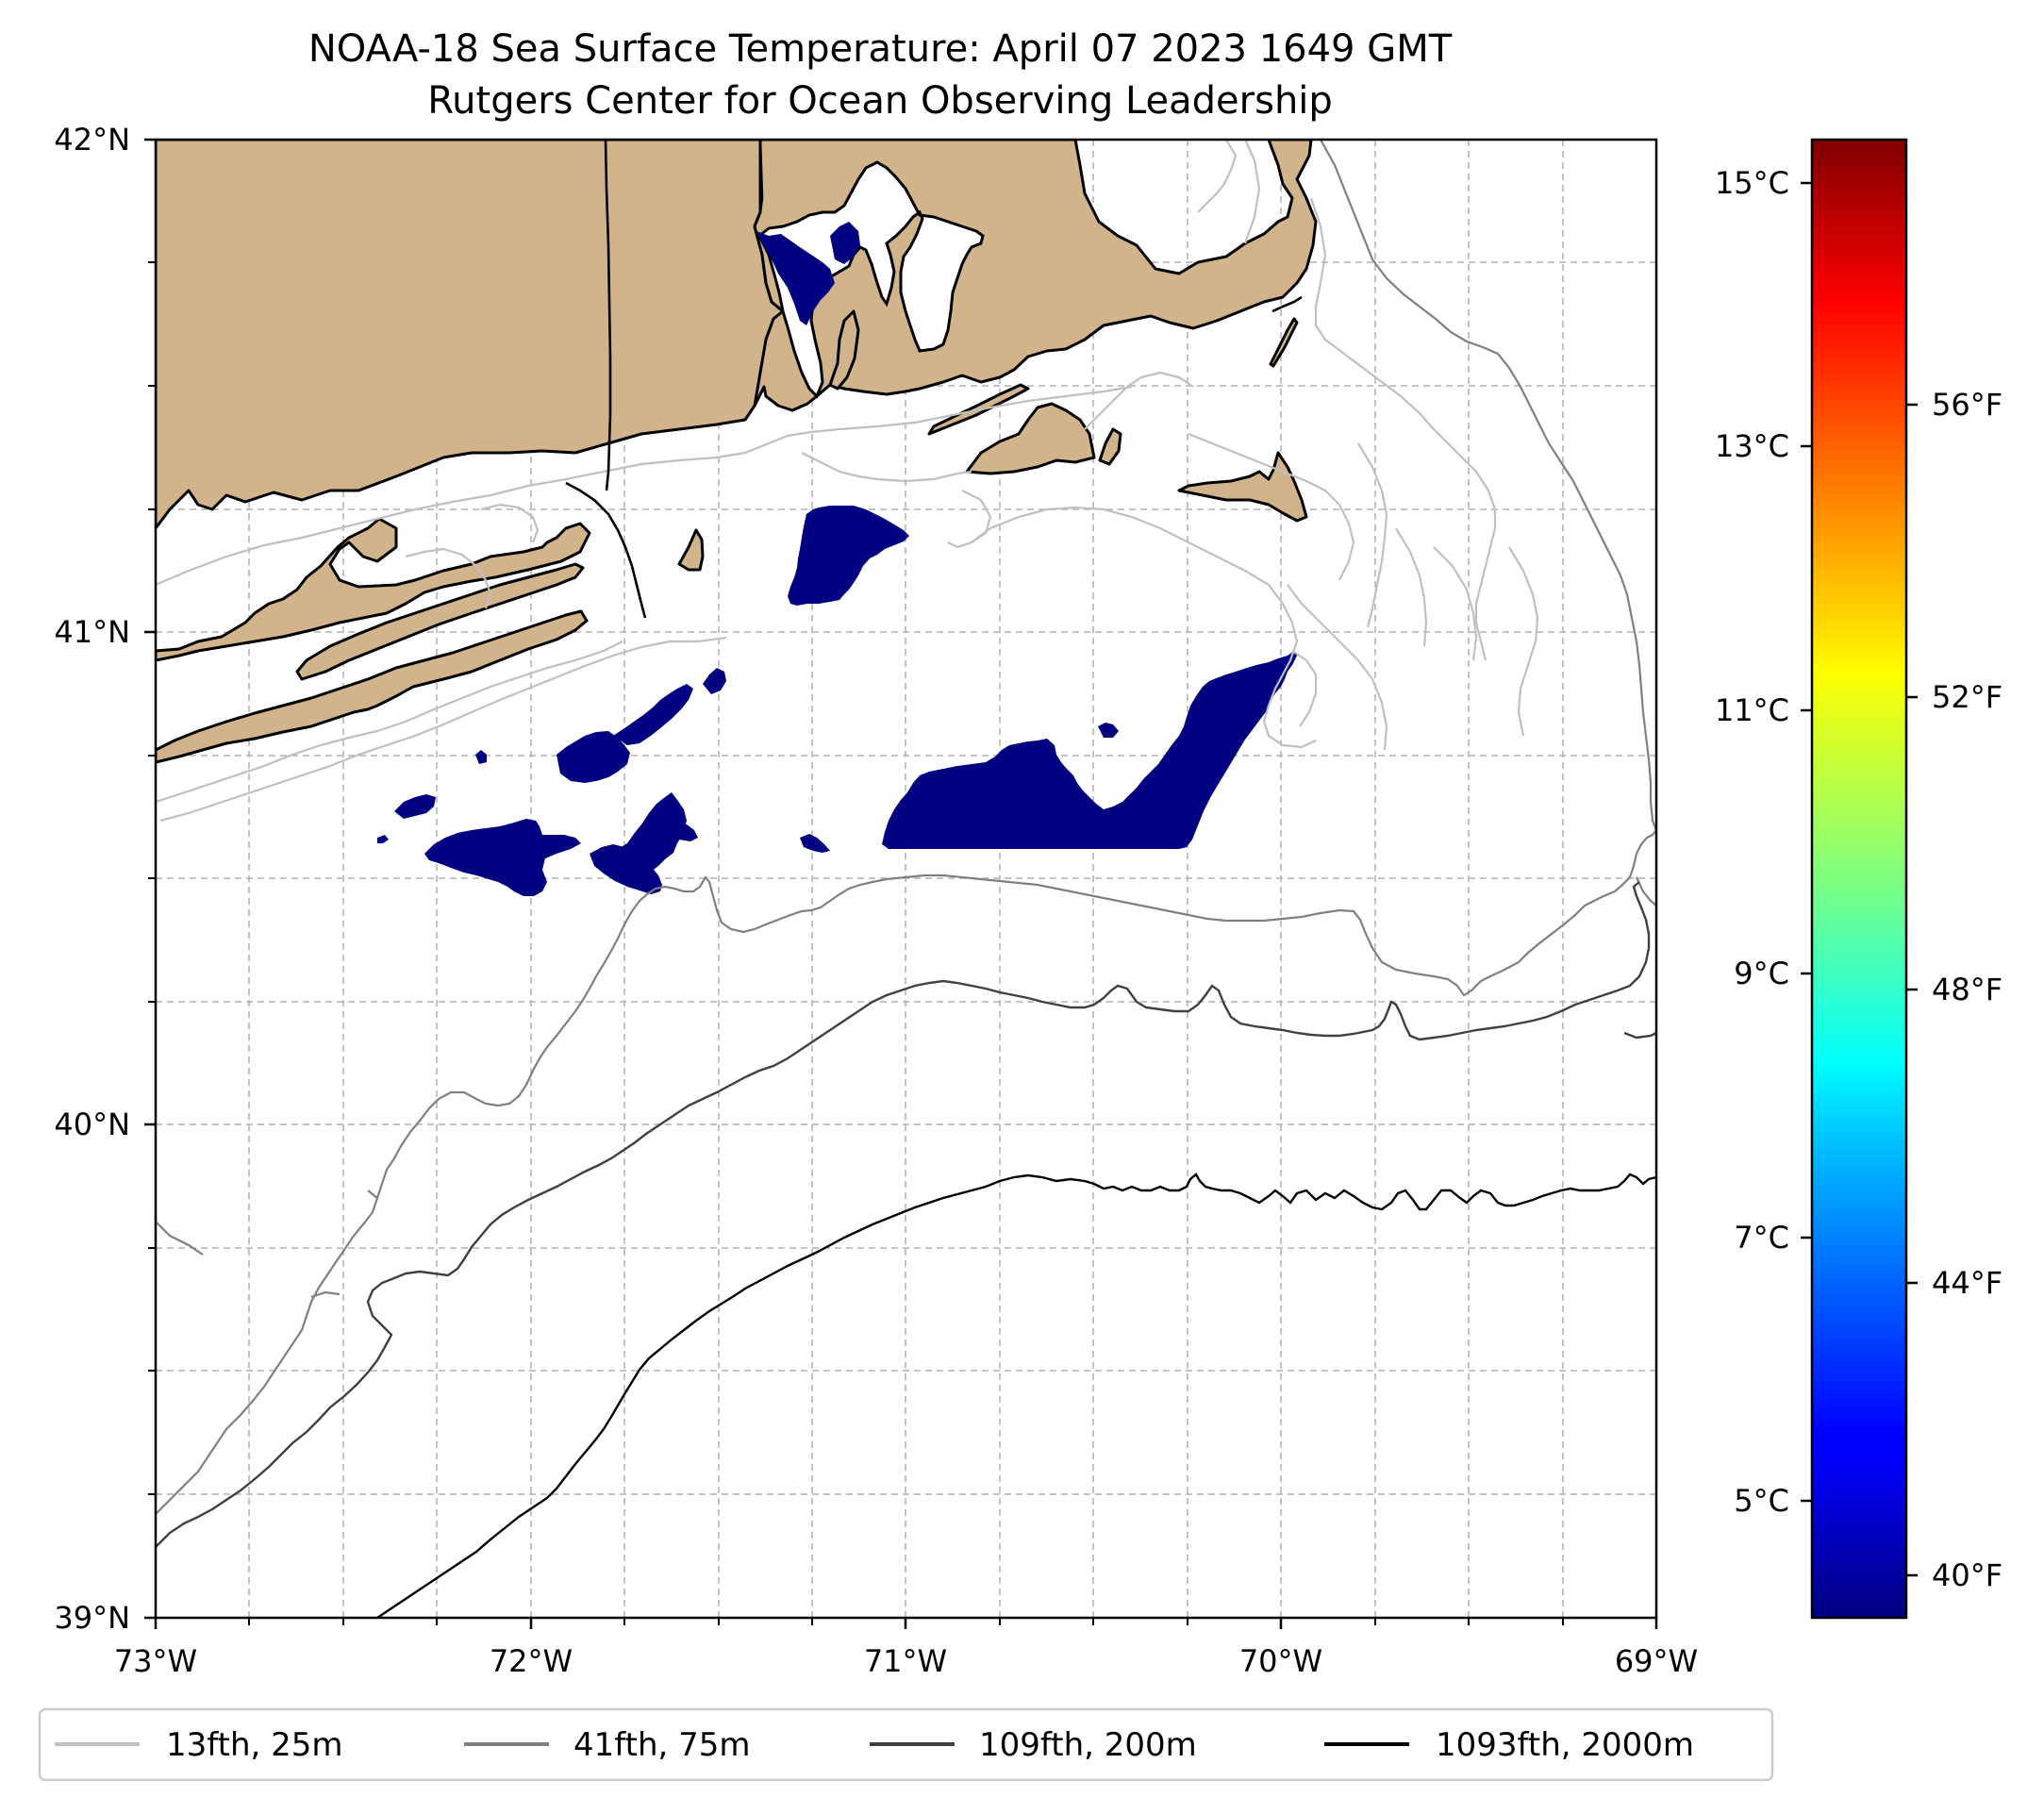 The height and width of the screenshot is (1797, 2044). I want to click on state-borders, so click(934, 379).